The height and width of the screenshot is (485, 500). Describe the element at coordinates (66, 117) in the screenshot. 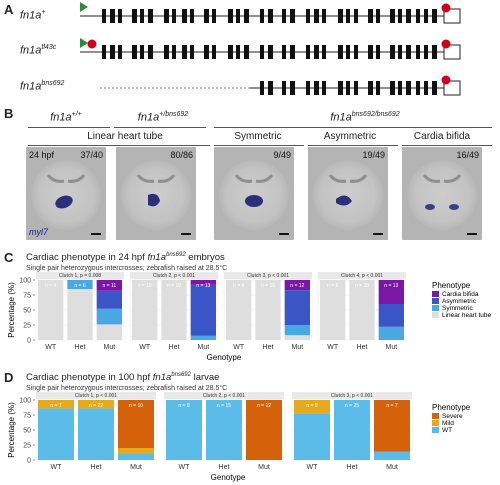

I see `genotype-header-wildtype: fn1a+/+` at that location.